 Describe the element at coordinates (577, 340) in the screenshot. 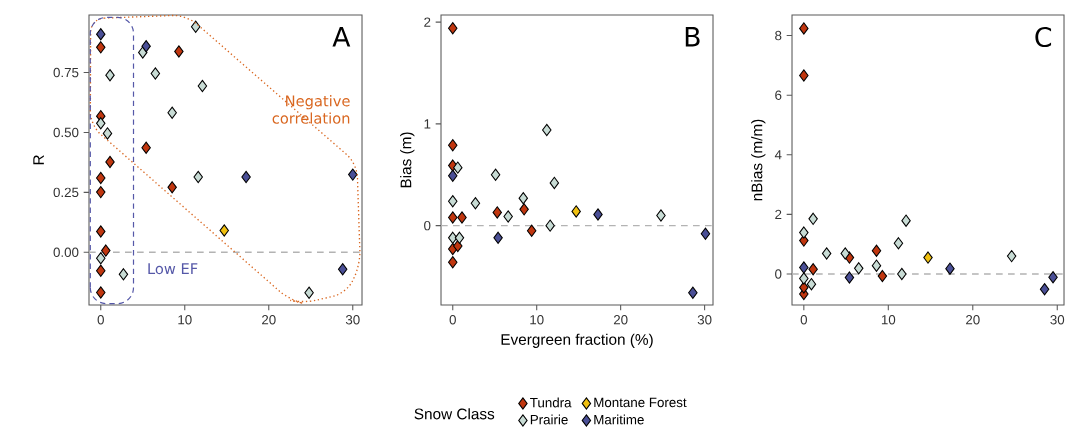

I see `x-axis-title: Evergreen fraction (%)` at that location.